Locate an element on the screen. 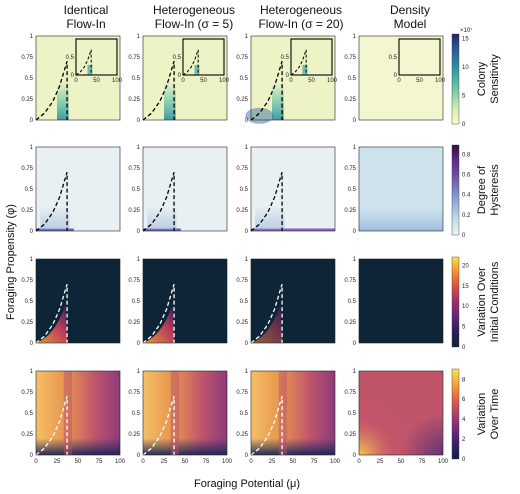  x-tick-label: 50 is located at coordinates (401, 462).